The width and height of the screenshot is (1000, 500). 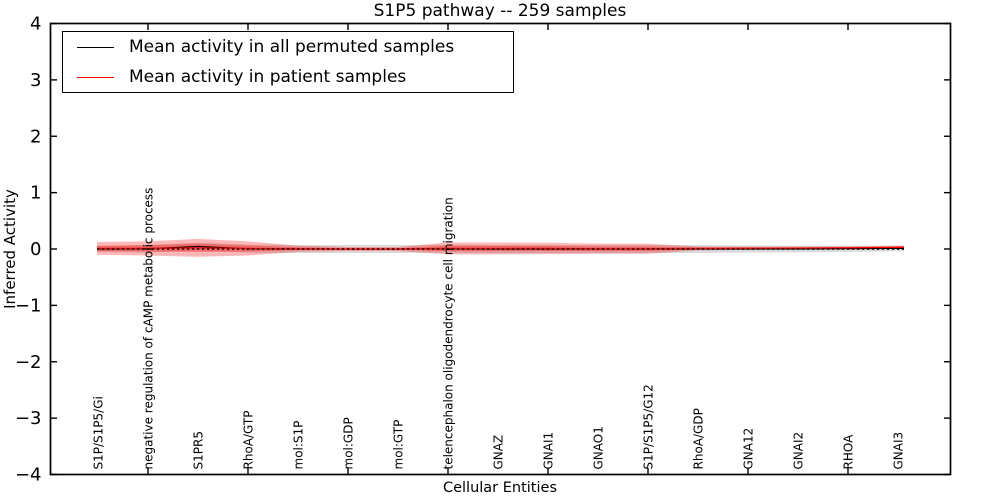 What do you see at coordinates (95, 77) in the screenshot?
I see `legend-line-patient-icon` at bounding box center [95, 77].